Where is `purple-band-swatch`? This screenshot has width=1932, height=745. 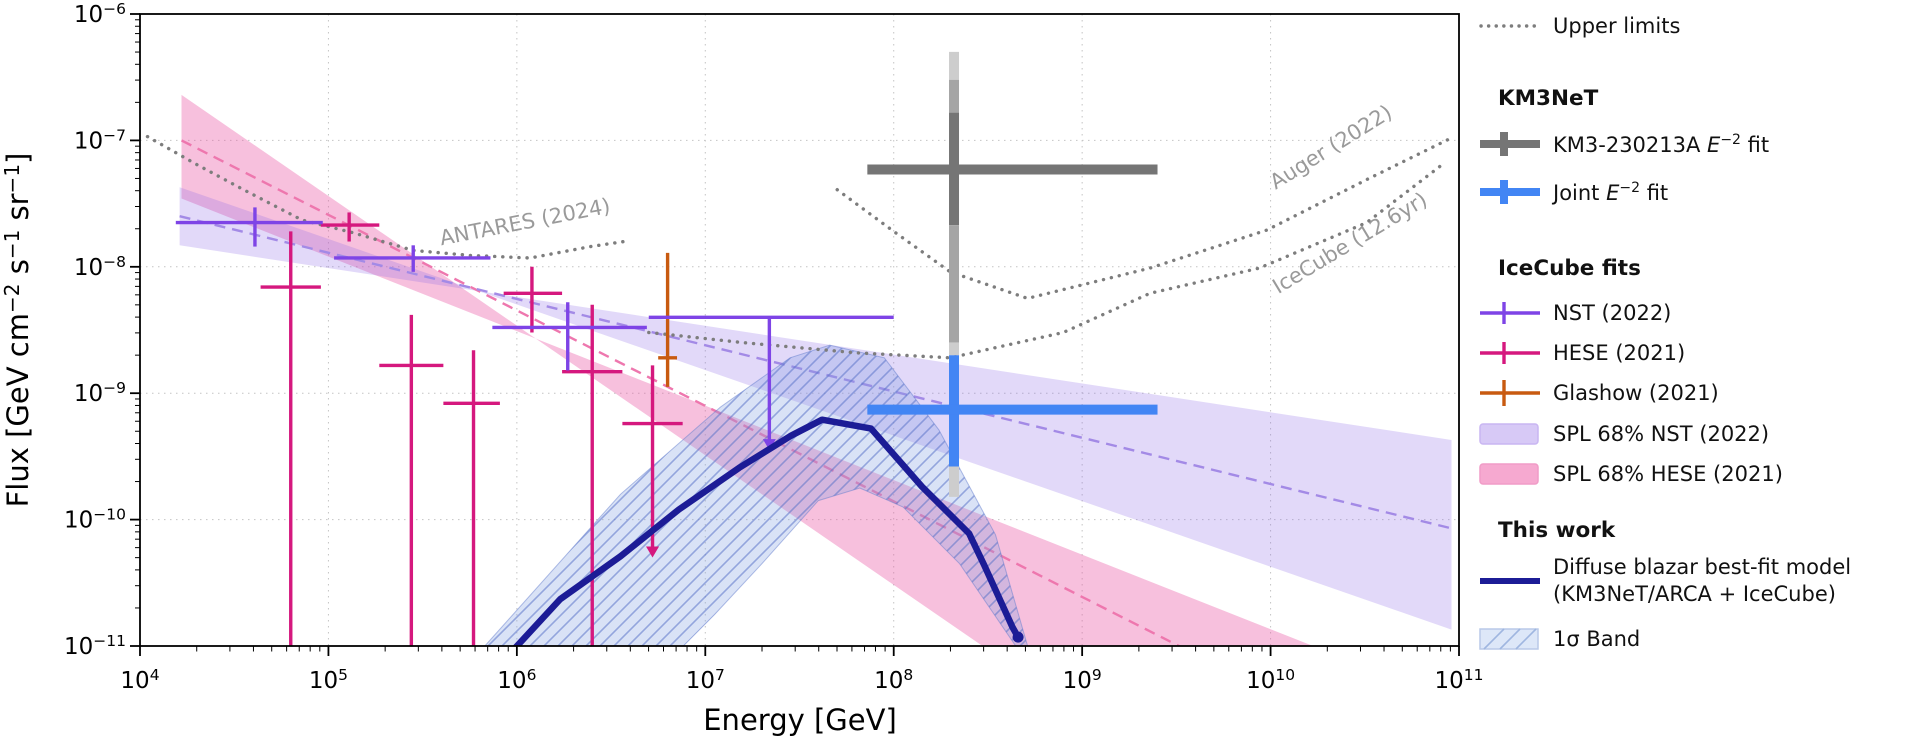 purple-band-swatch is located at coordinates (1509, 434).